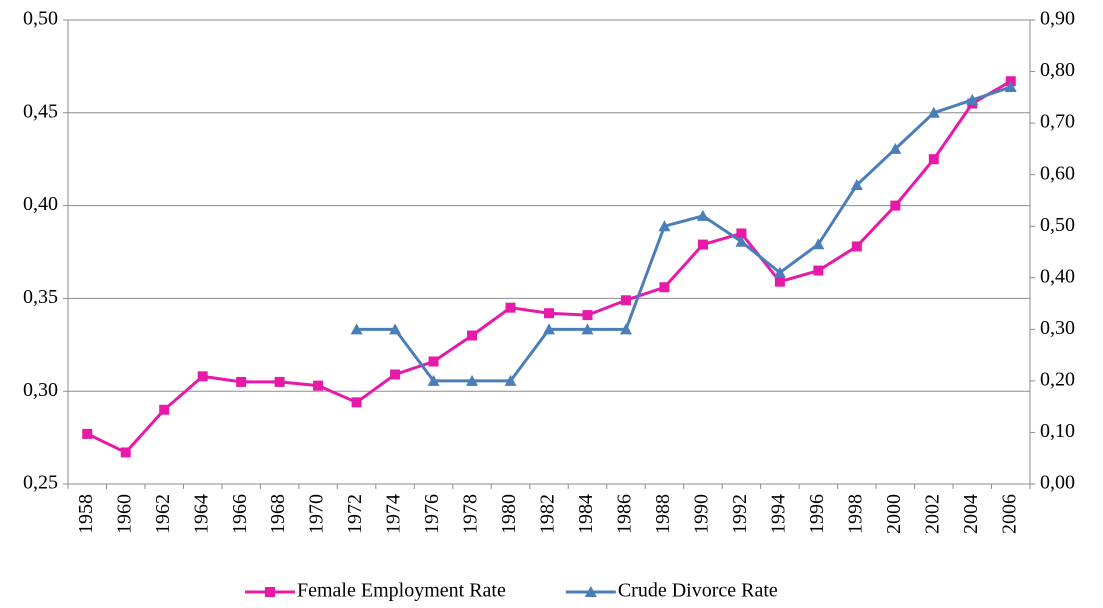 This screenshot has width=1103, height=608. I want to click on y2-tick-label: 0,60, so click(1057, 173).